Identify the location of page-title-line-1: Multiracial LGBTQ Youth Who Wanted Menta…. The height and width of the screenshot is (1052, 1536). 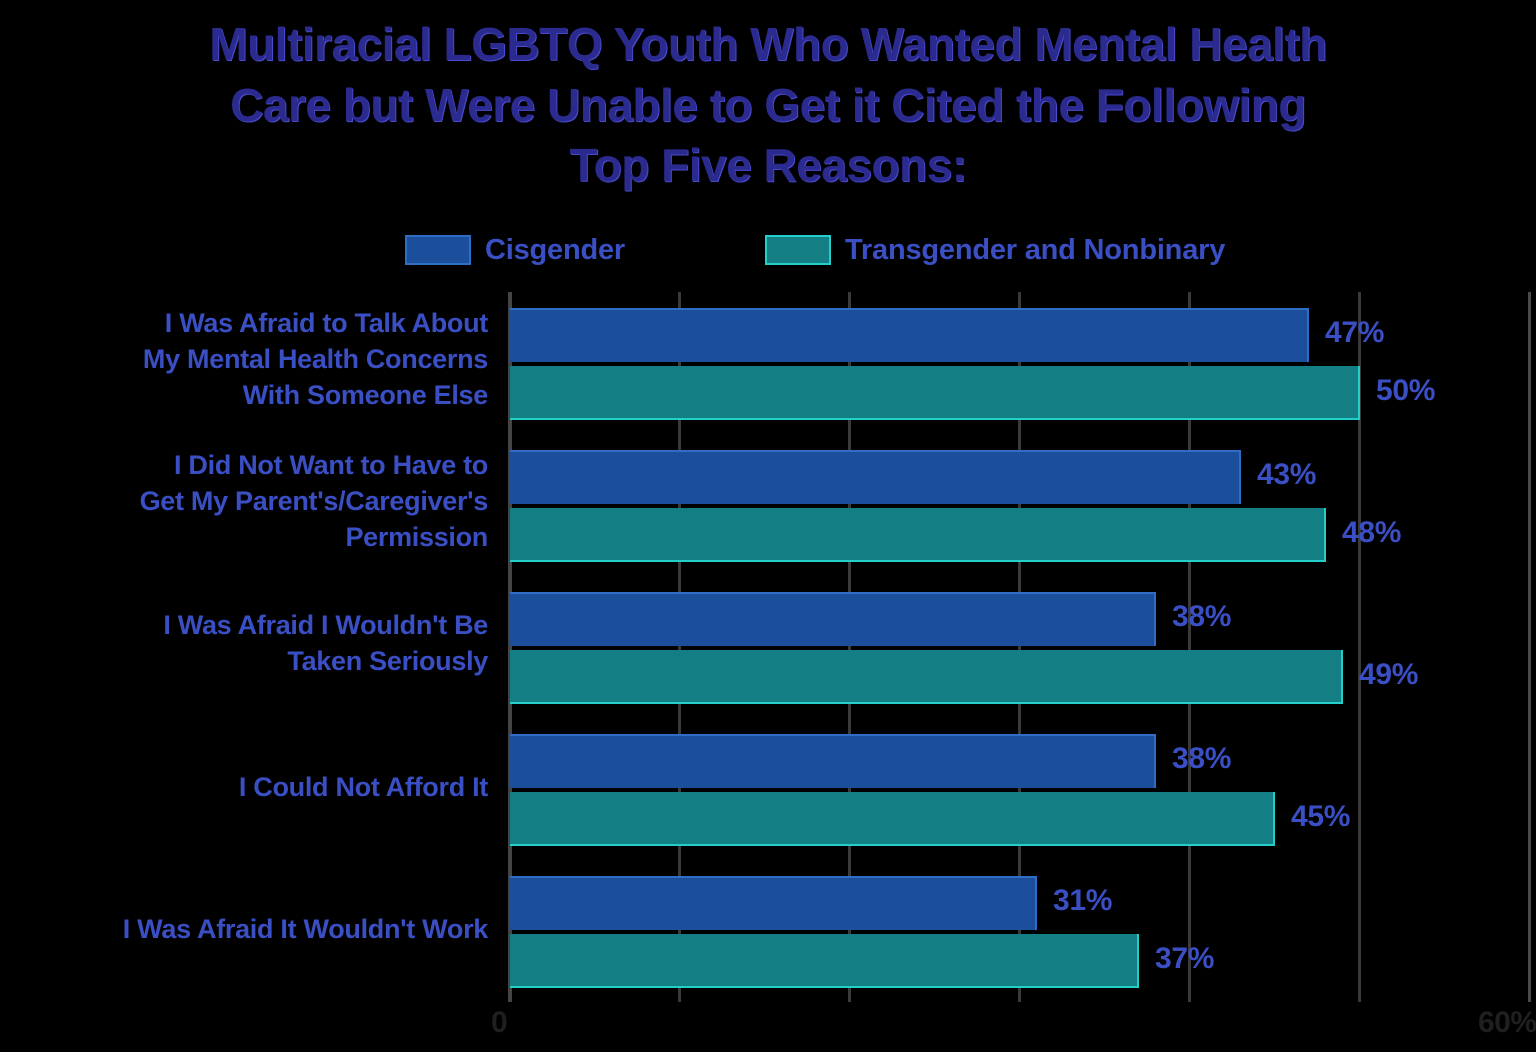
(768, 44).